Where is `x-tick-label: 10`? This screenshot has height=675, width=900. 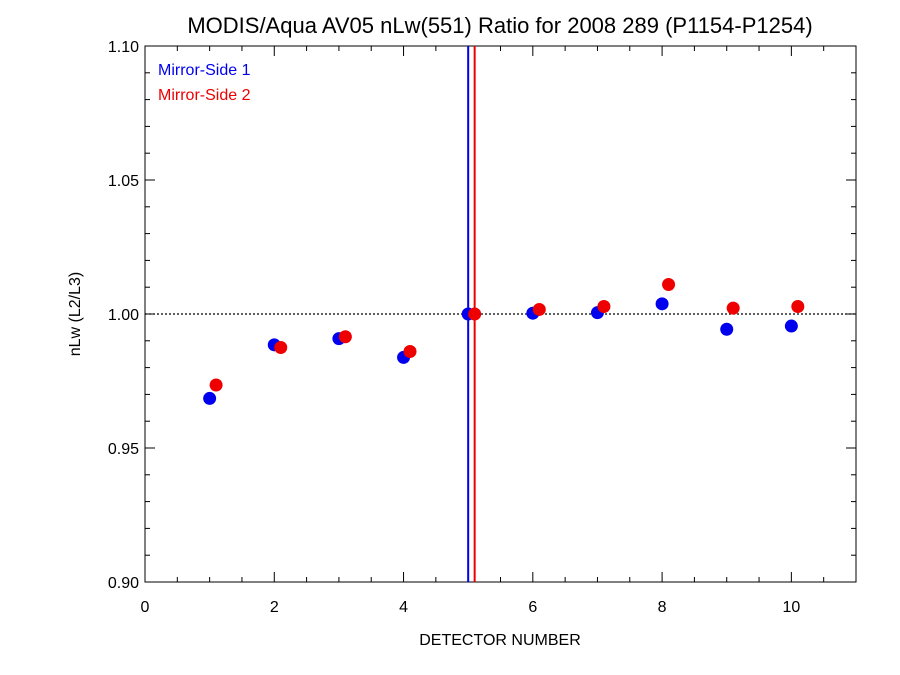 x-tick-label: 10 is located at coordinates (791, 607).